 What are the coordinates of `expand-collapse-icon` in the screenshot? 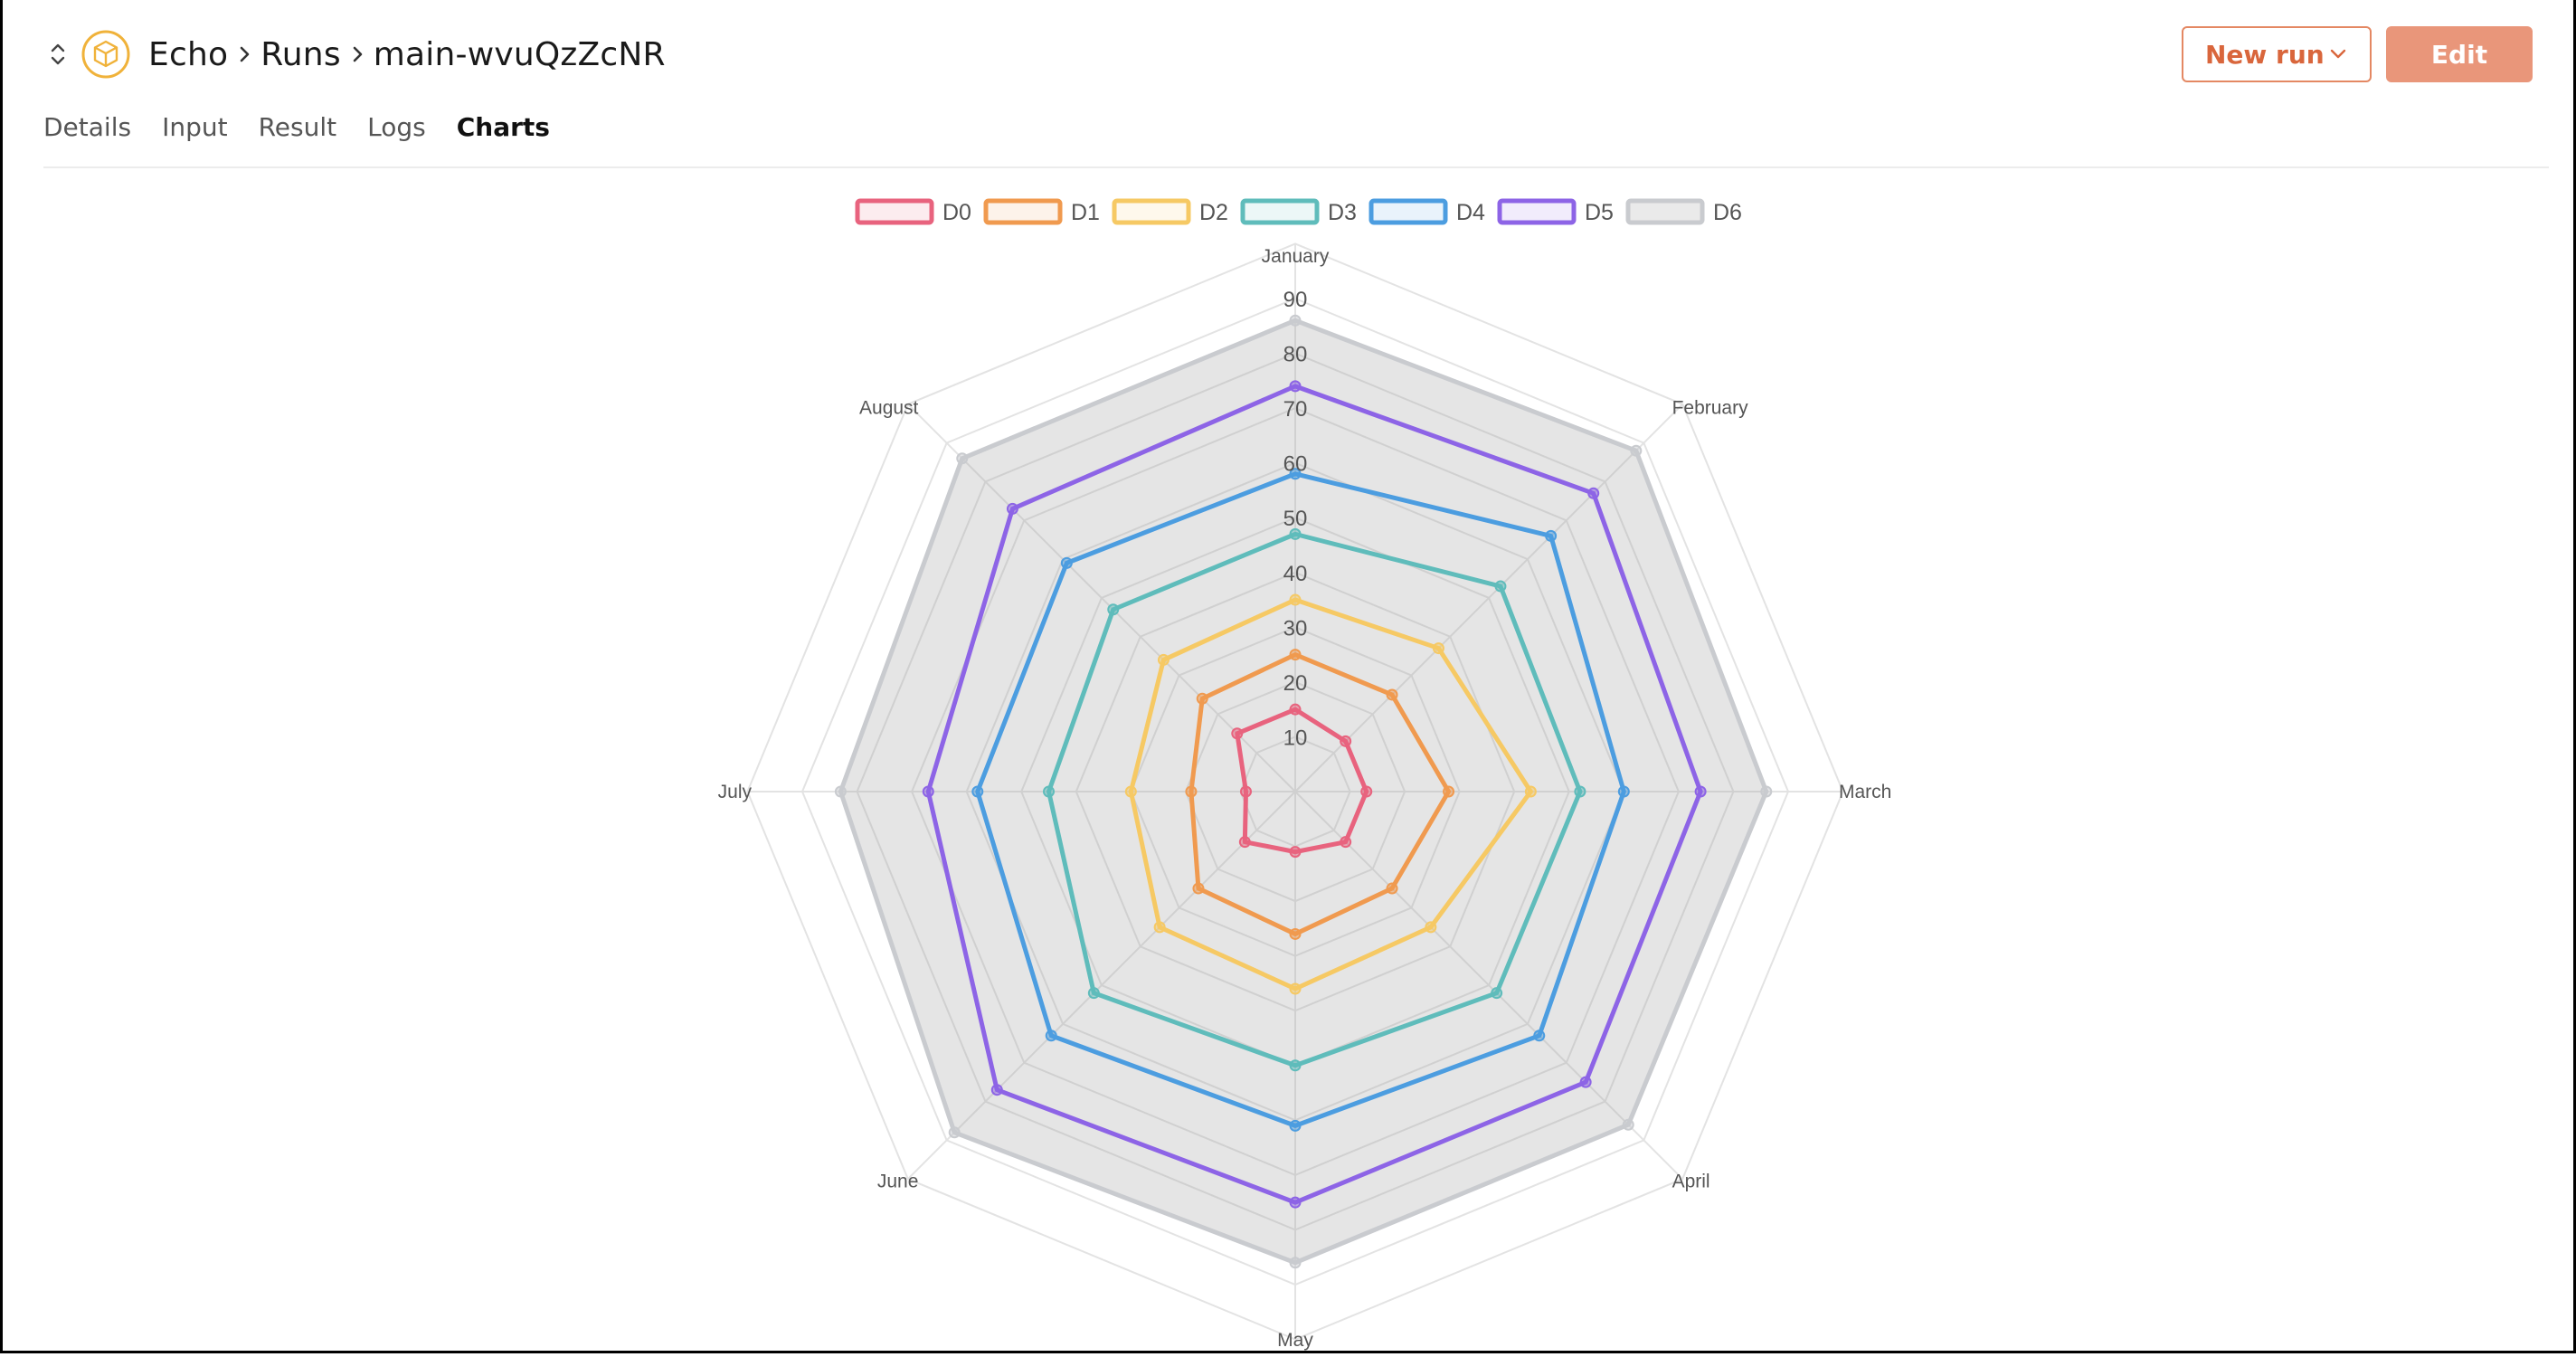 It's located at (58, 54).